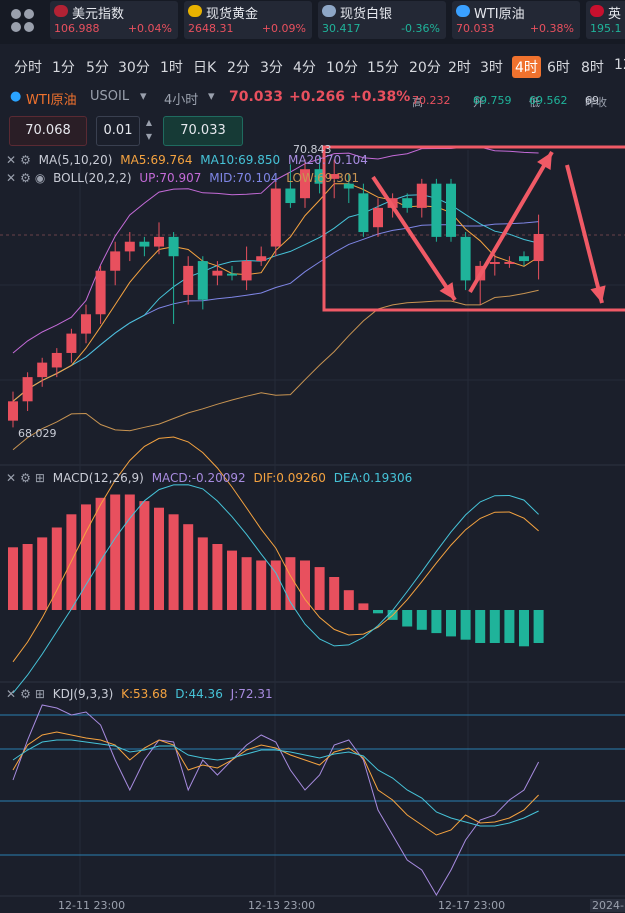 The image size is (625, 913). What do you see at coordinates (383, 68) in the screenshot?
I see `timeframe-tab: 15分` at bounding box center [383, 68].